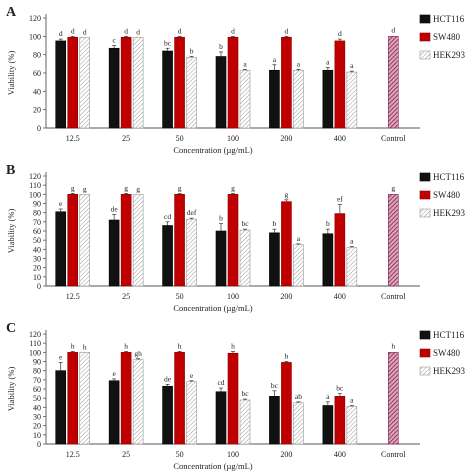 The width and height of the screenshot is (474, 474). Describe the element at coordinates (393, 454) in the screenshot. I see `x-tick-label: Control` at that location.